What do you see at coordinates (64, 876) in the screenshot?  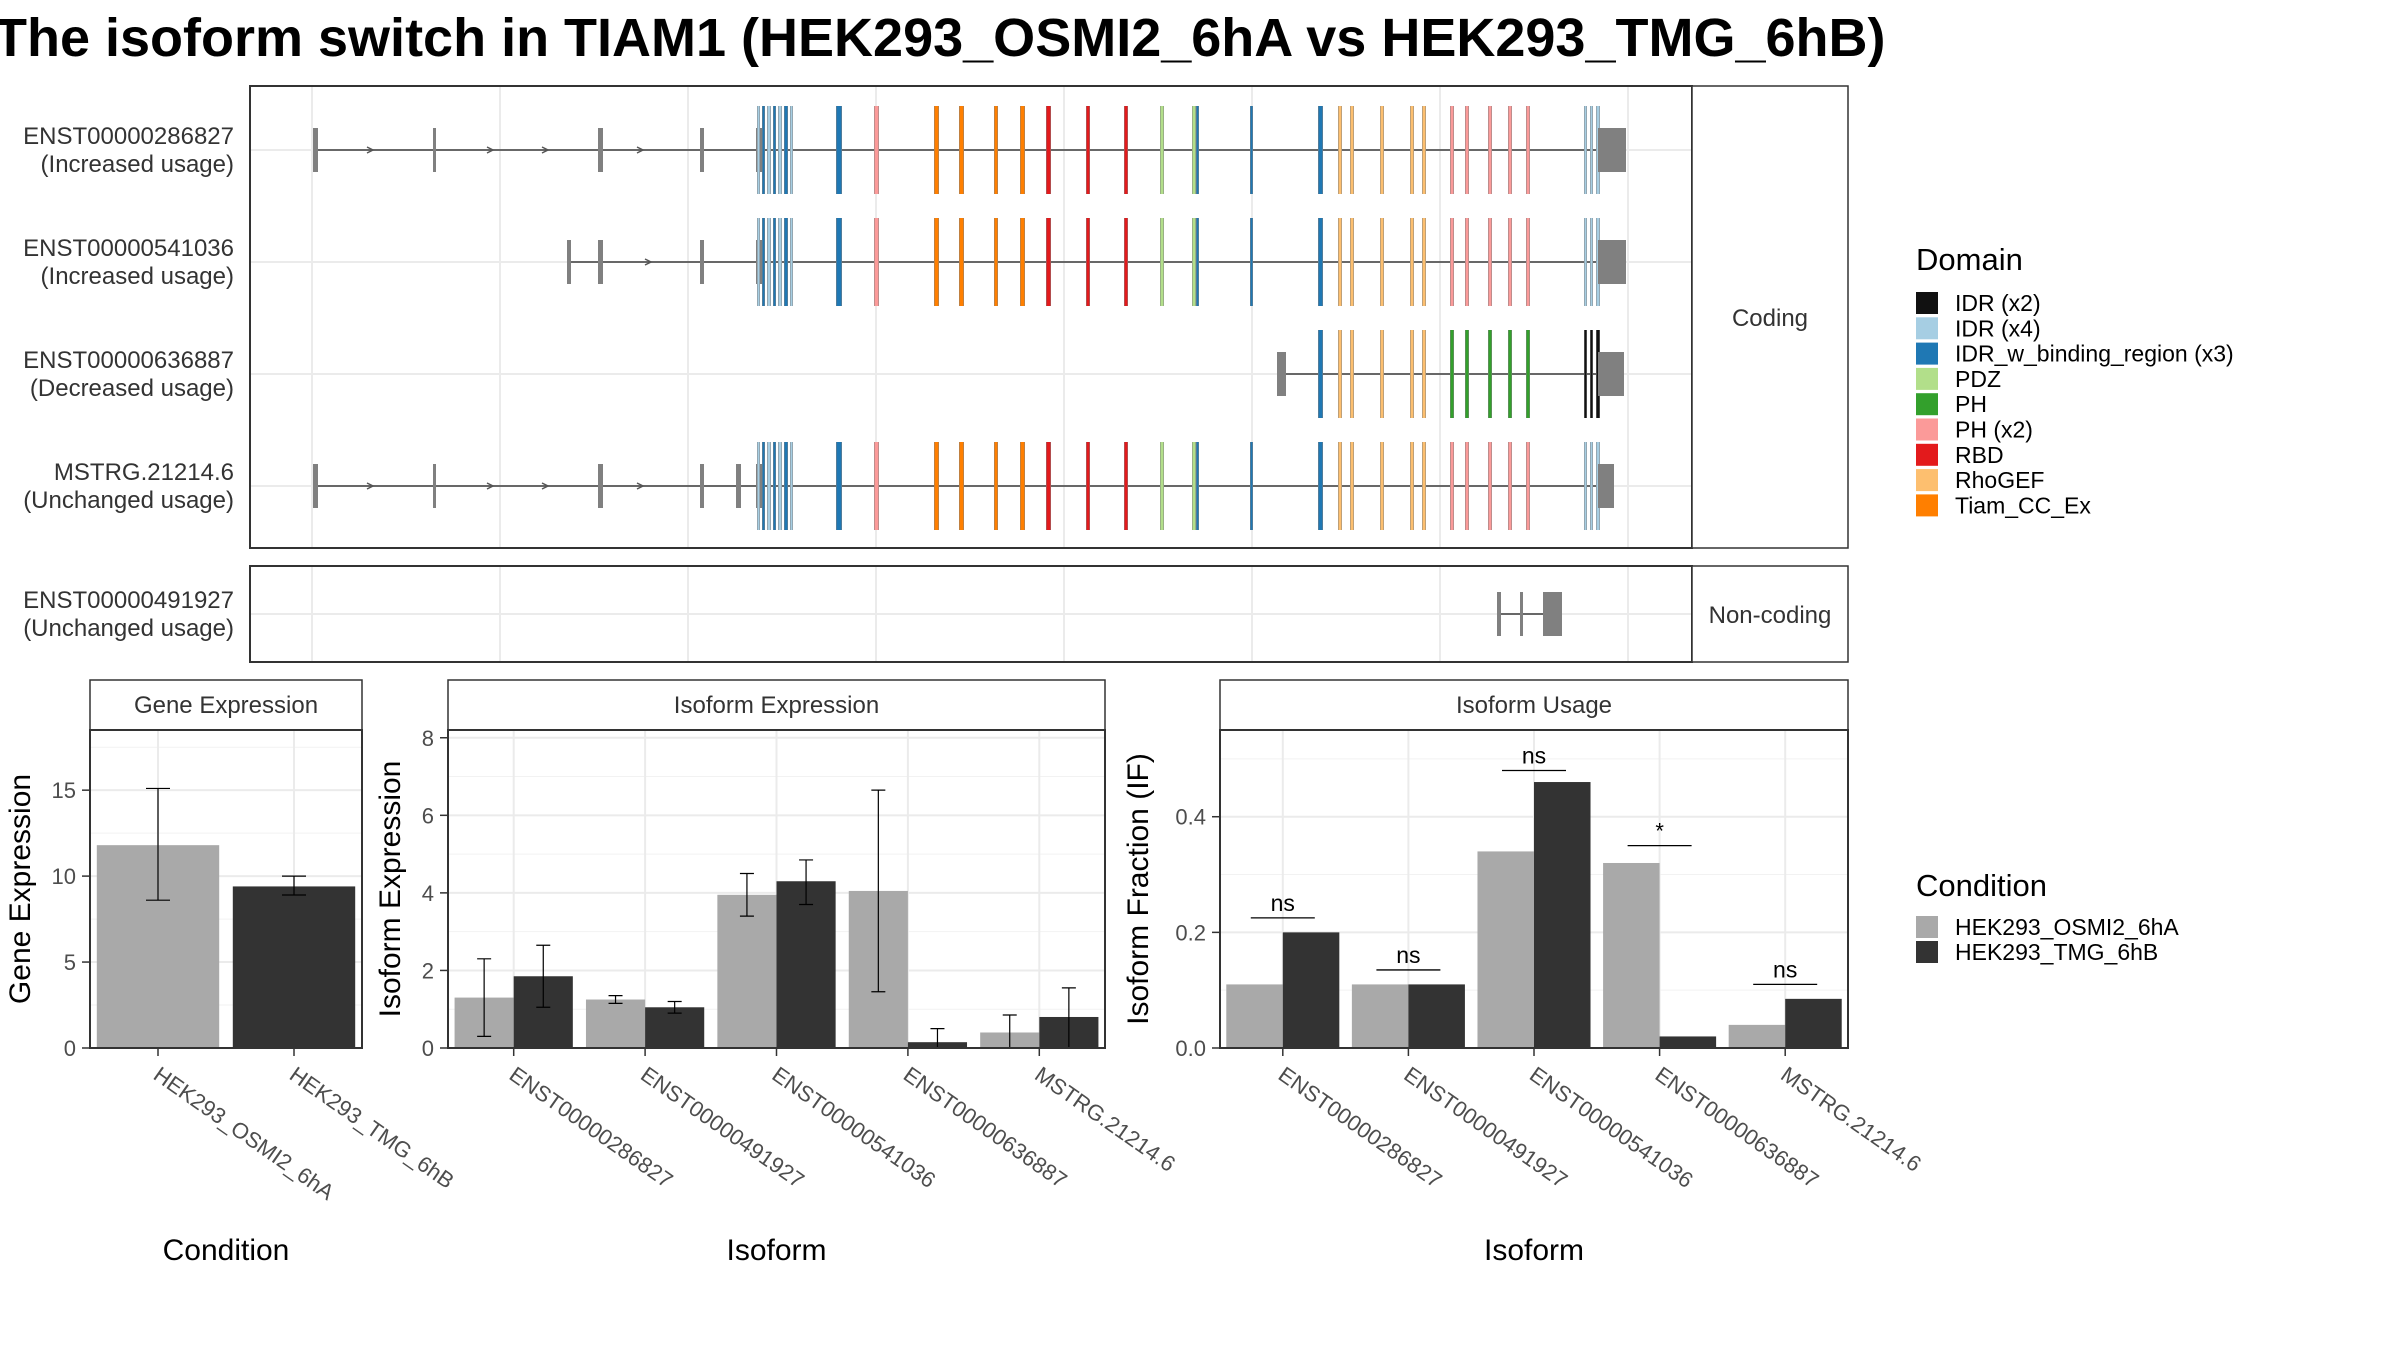 I see `y-tick-label: 10` at bounding box center [64, 876].